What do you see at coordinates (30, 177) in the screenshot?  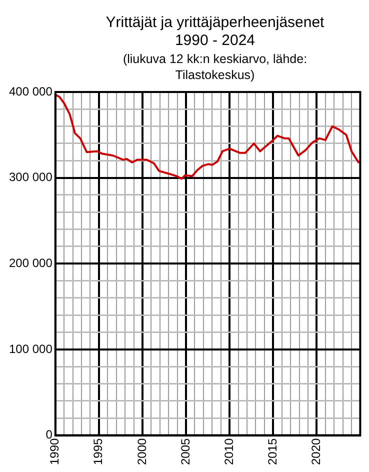 I see `y-tick-label: 300 000` at bounding box center [30, 177].